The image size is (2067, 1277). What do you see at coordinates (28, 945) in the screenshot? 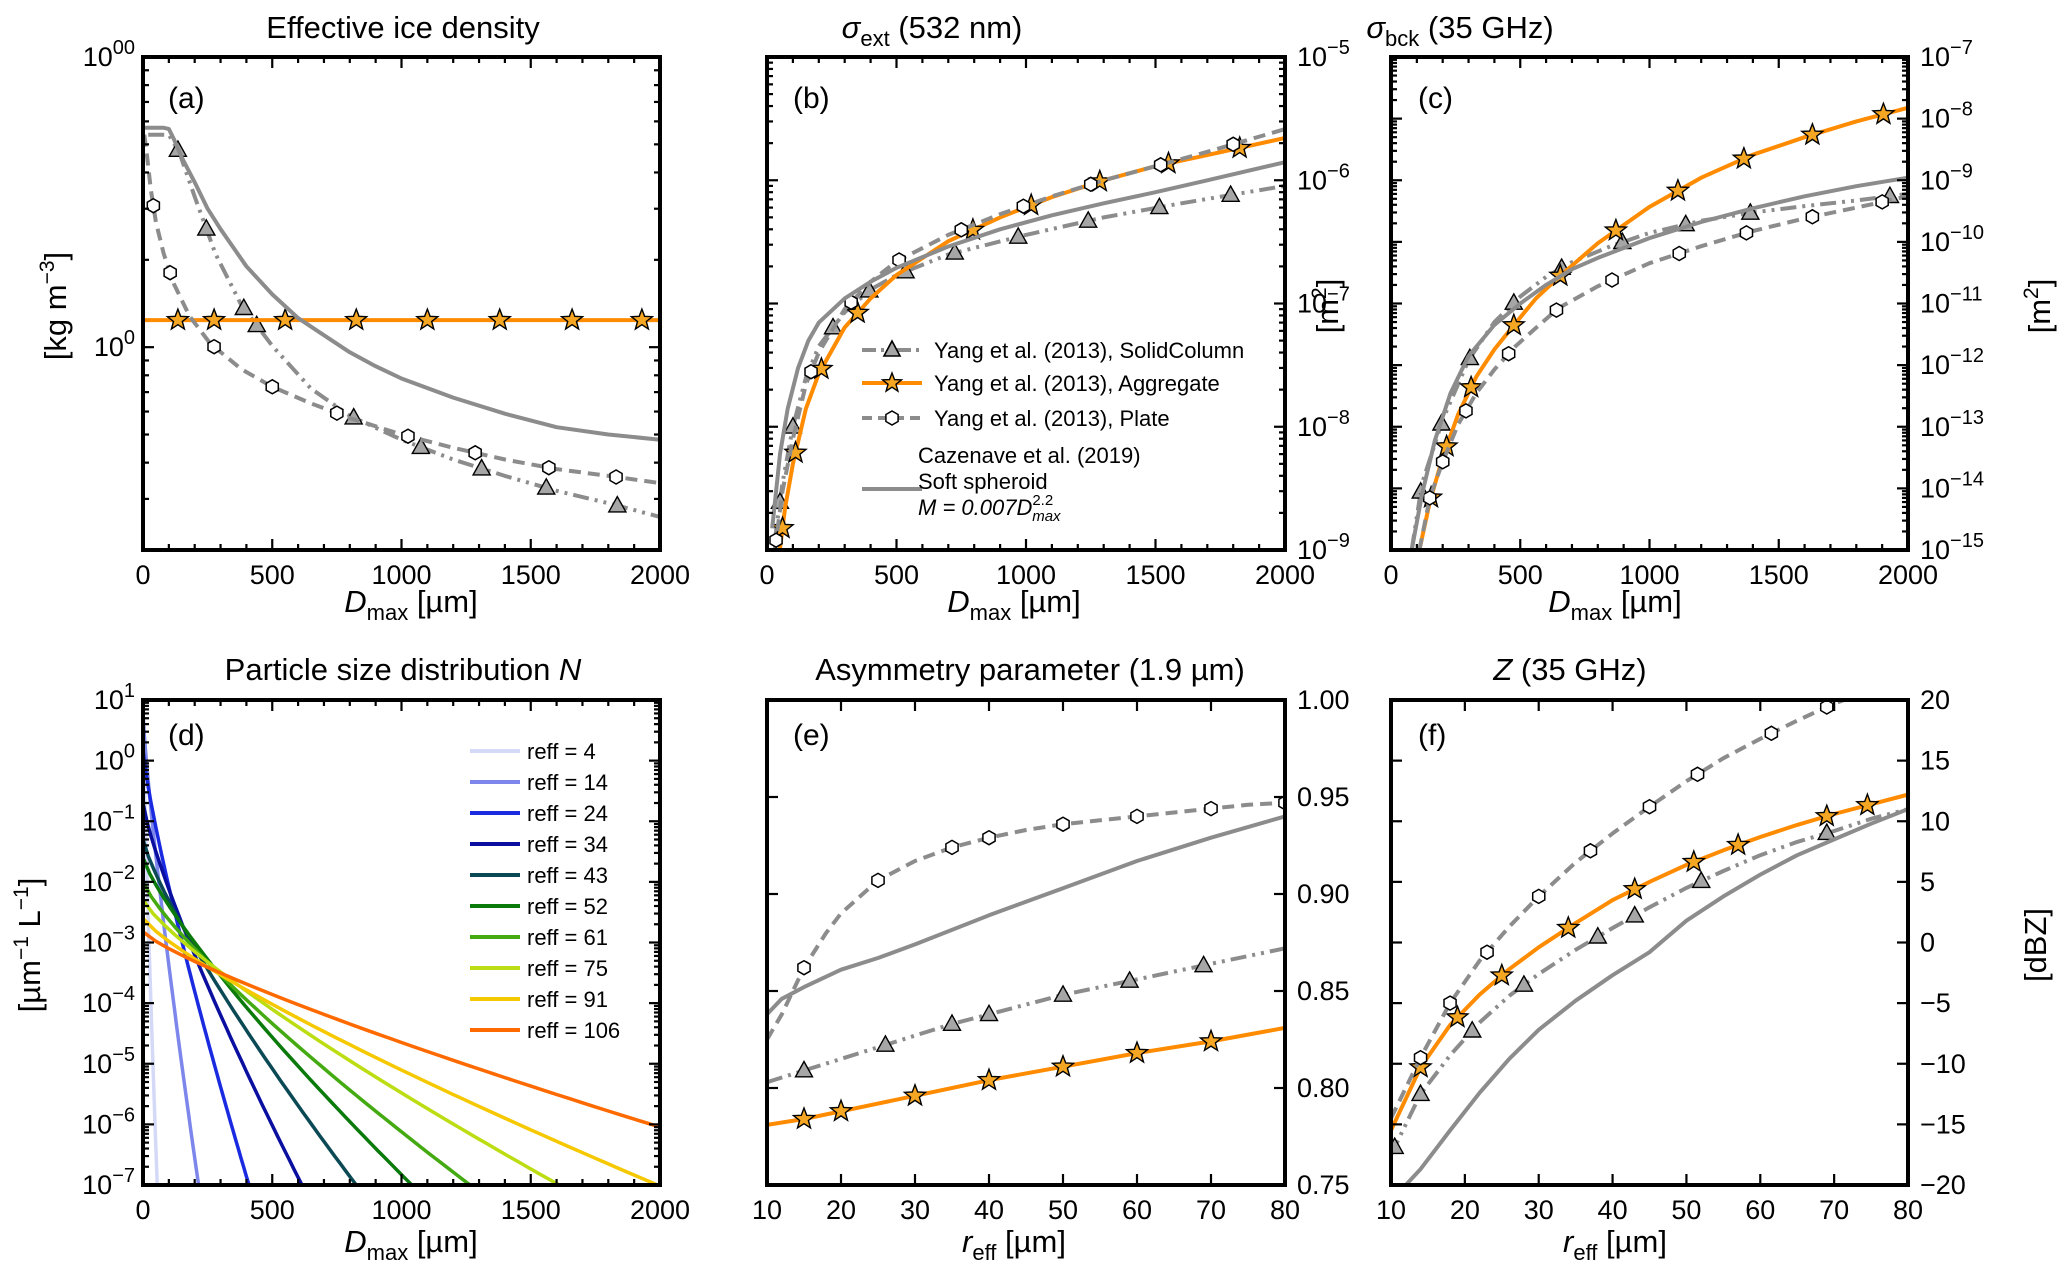
I see `ylabel-d: [µm−1 L−1]` at bounding box center [28, 945].